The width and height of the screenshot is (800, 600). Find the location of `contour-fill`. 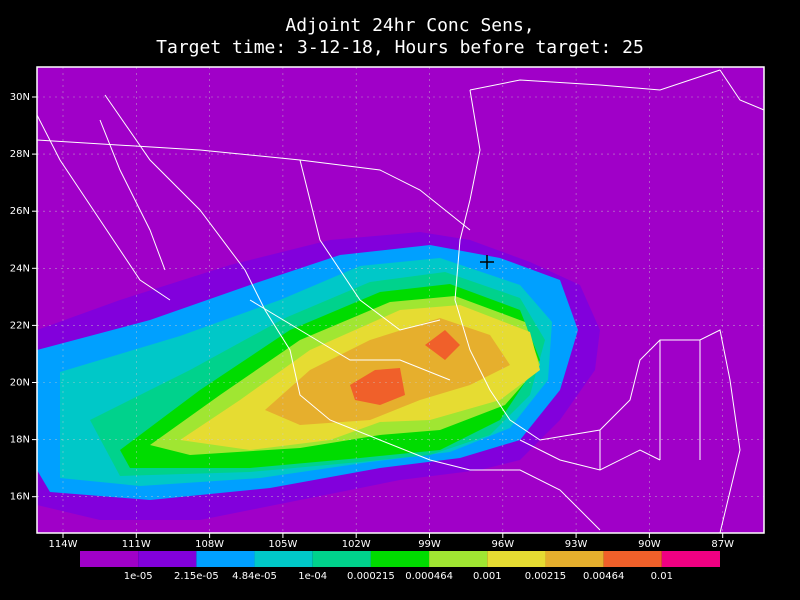

contour-fill is located at coordinates (405, 367).